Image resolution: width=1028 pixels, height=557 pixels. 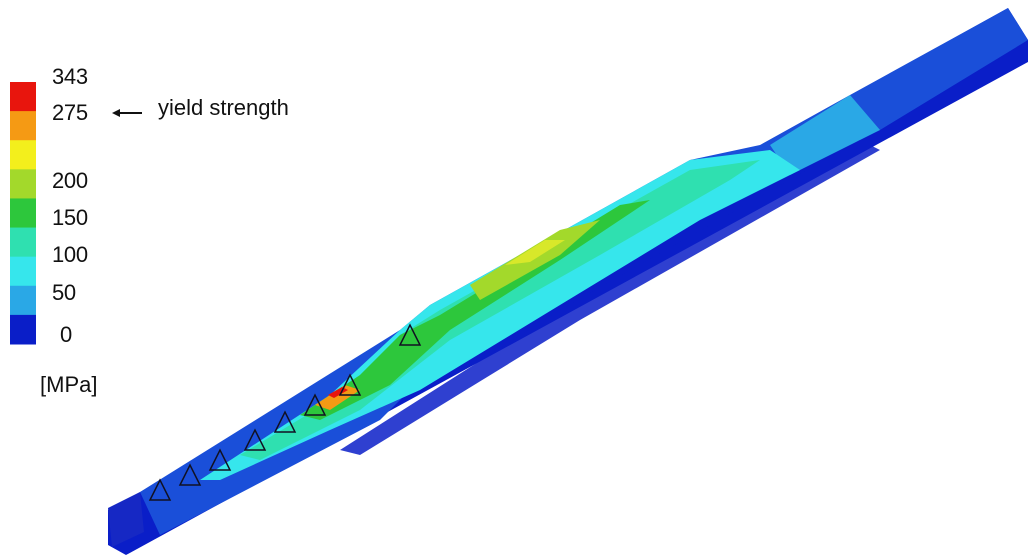 What do you see at coordinates (285, 412) in the screenshot?
I see `support-symbols` at bounding box center [285, 412].